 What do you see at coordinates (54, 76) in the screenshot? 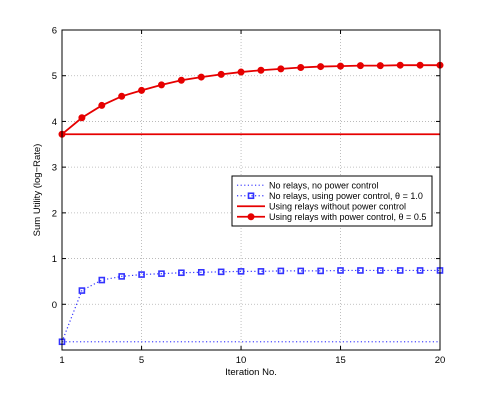
I see `y-tick-label: 5` at bounding box center [54, 76].